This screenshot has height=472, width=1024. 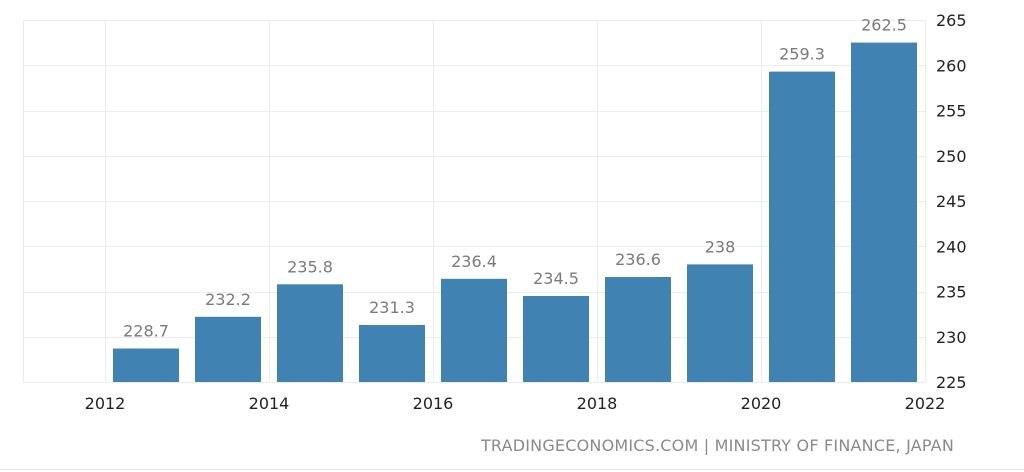 What do you see at coordinates (269, 403) in the screenshot?
I see `x-tick-label: 2014` at bounding box center [269, 403].